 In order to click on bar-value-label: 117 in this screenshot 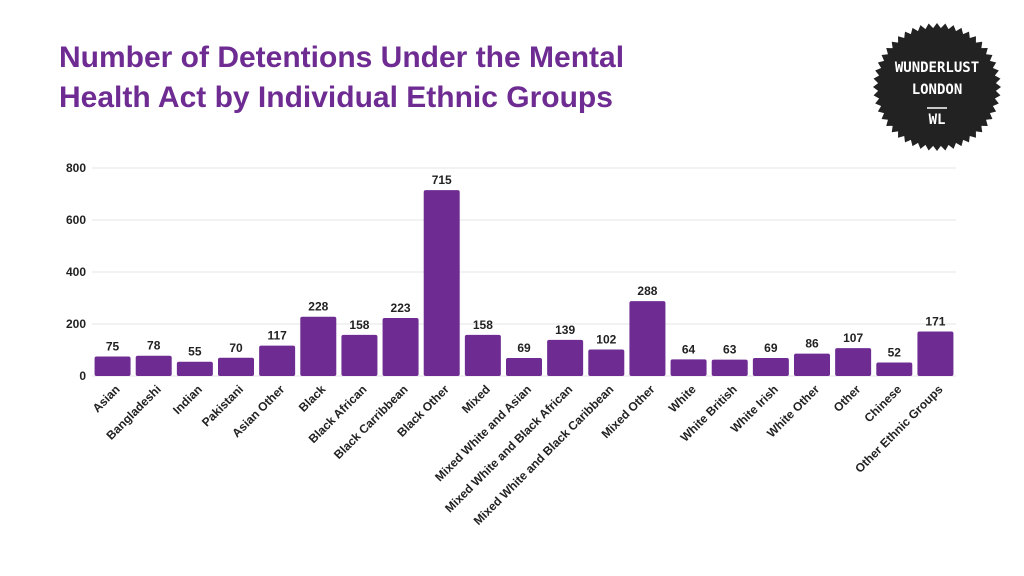, I will do `click(277, 336)`.